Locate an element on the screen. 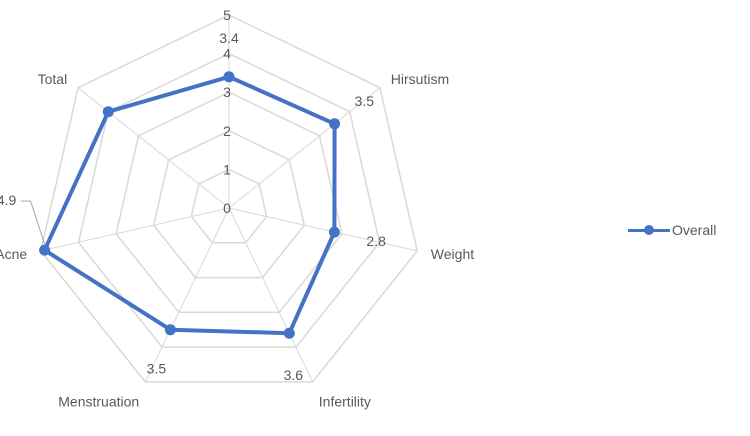 This screenshot has height=436, width=750. data-label-hirsutism: 3.5 is located at coordinates (365, 101).